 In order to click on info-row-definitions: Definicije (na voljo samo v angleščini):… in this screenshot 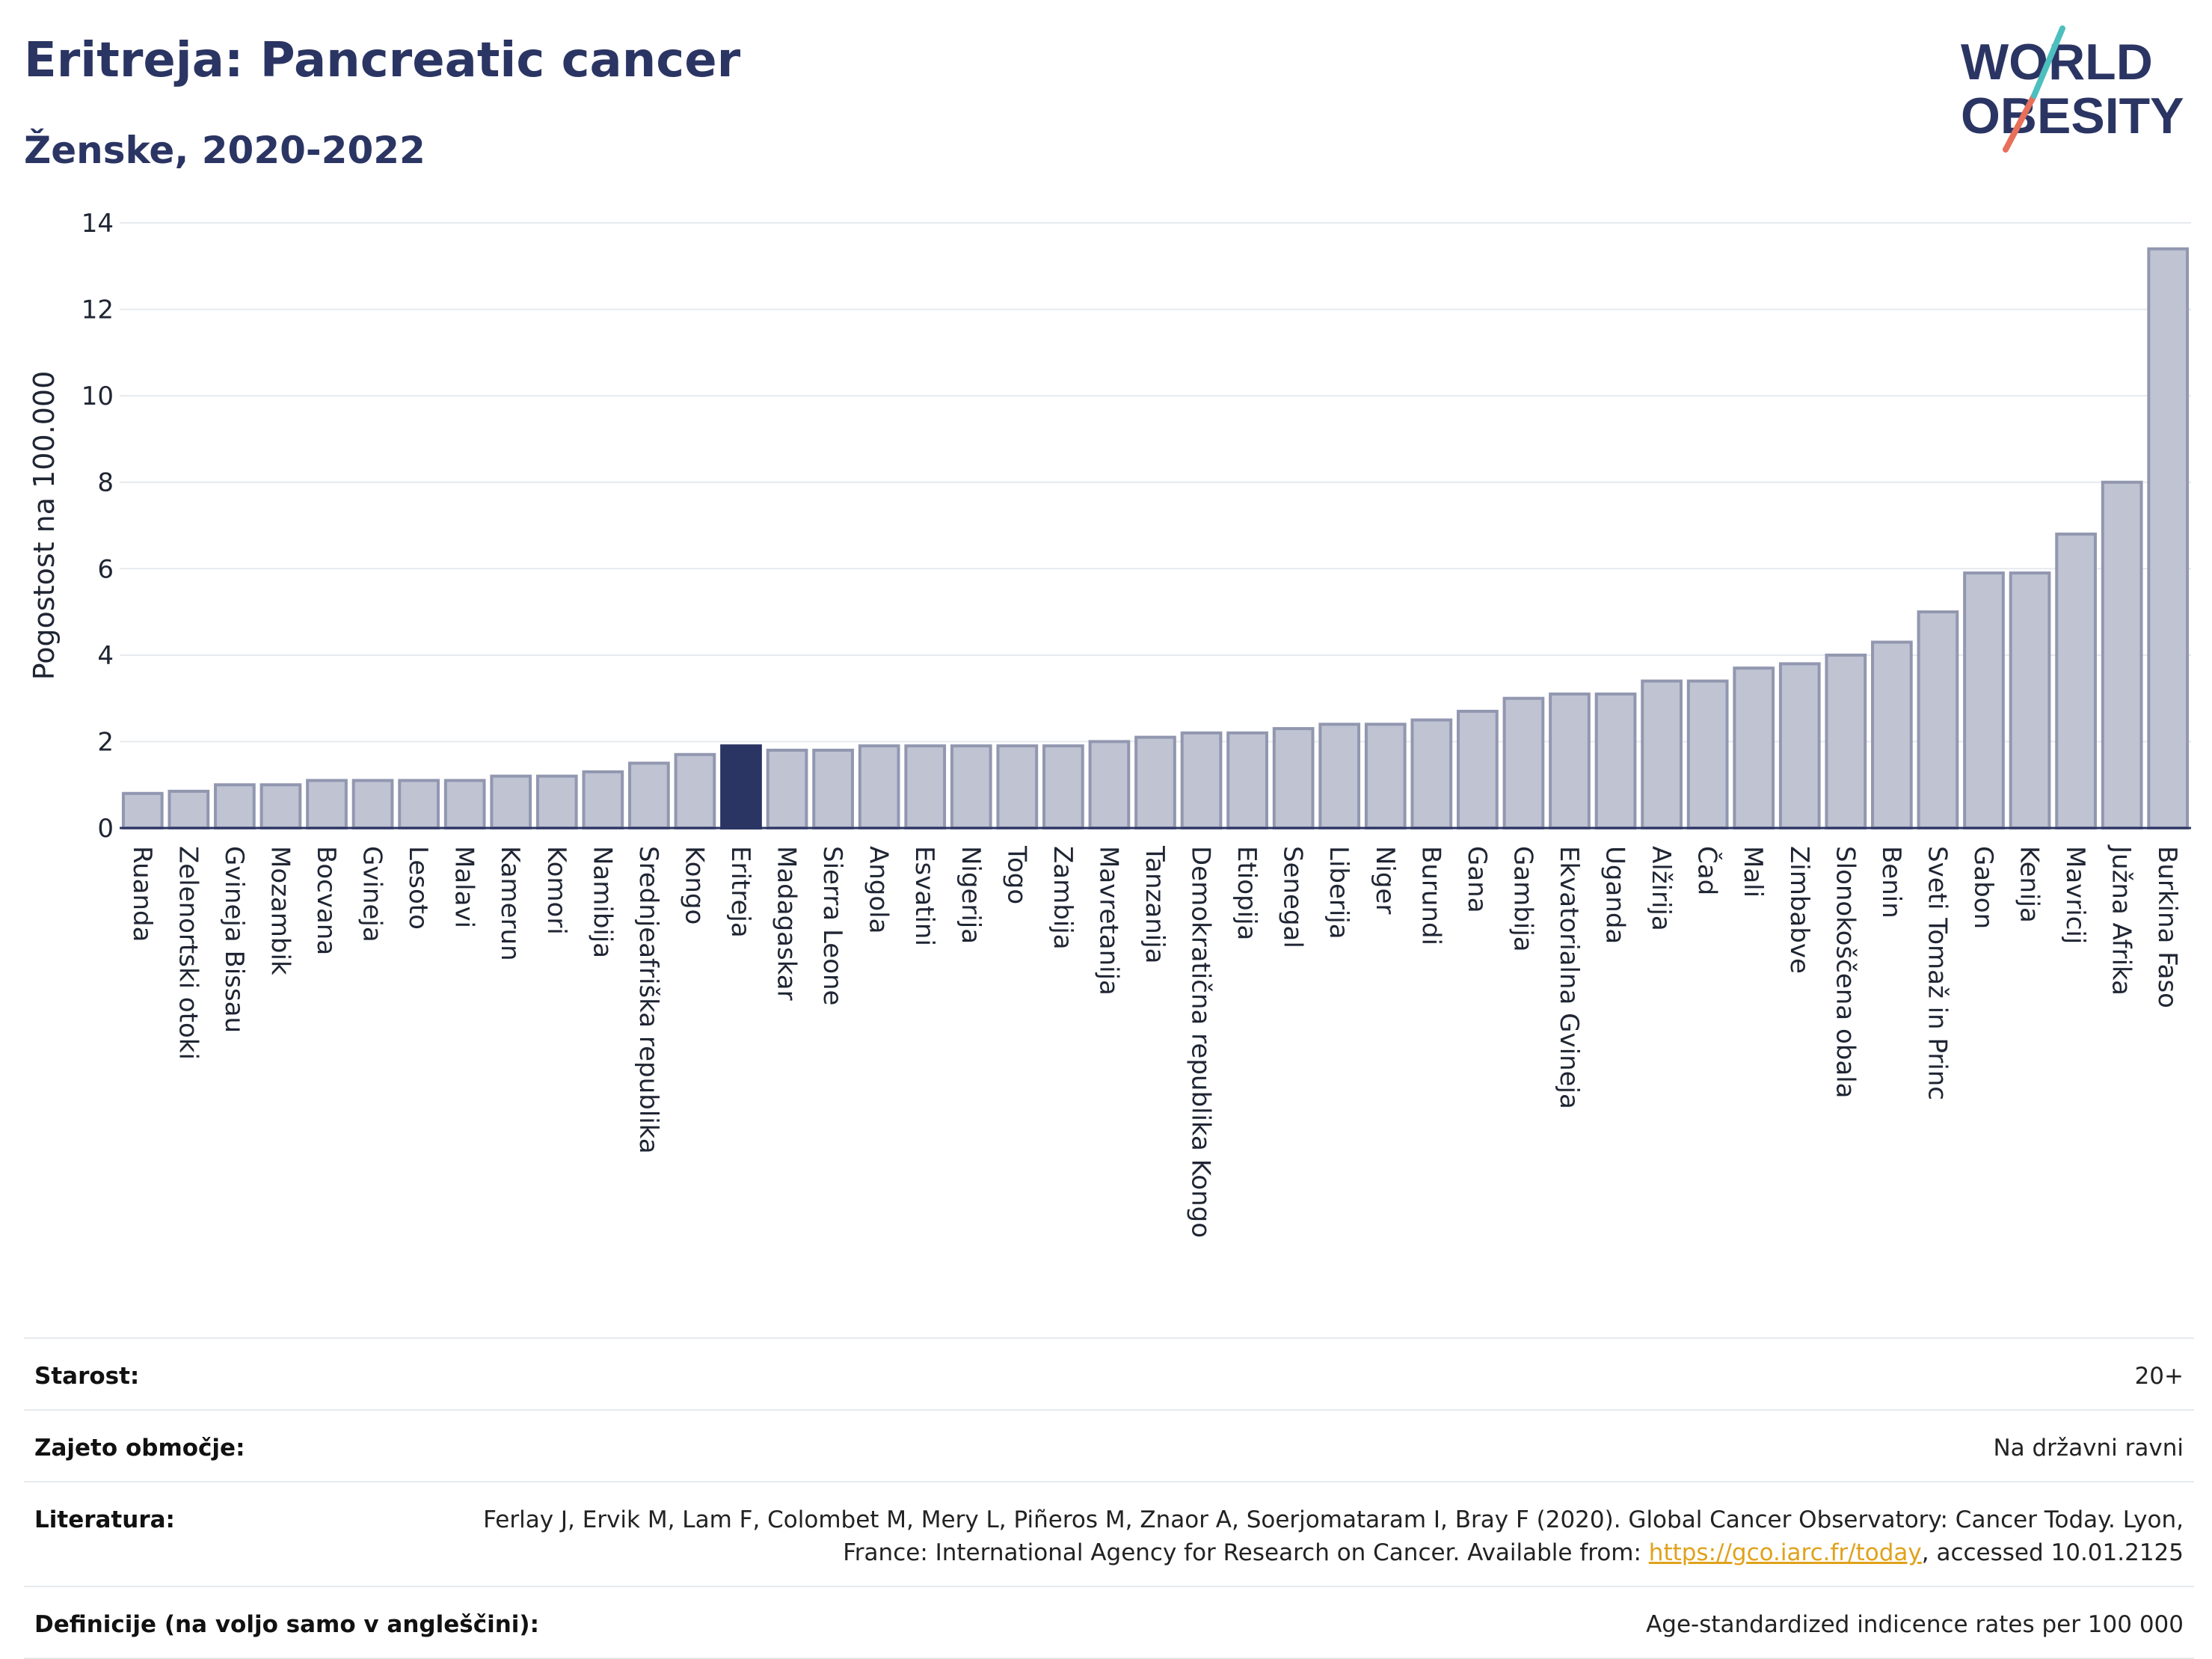, I will do `click(1109, 1623)`.